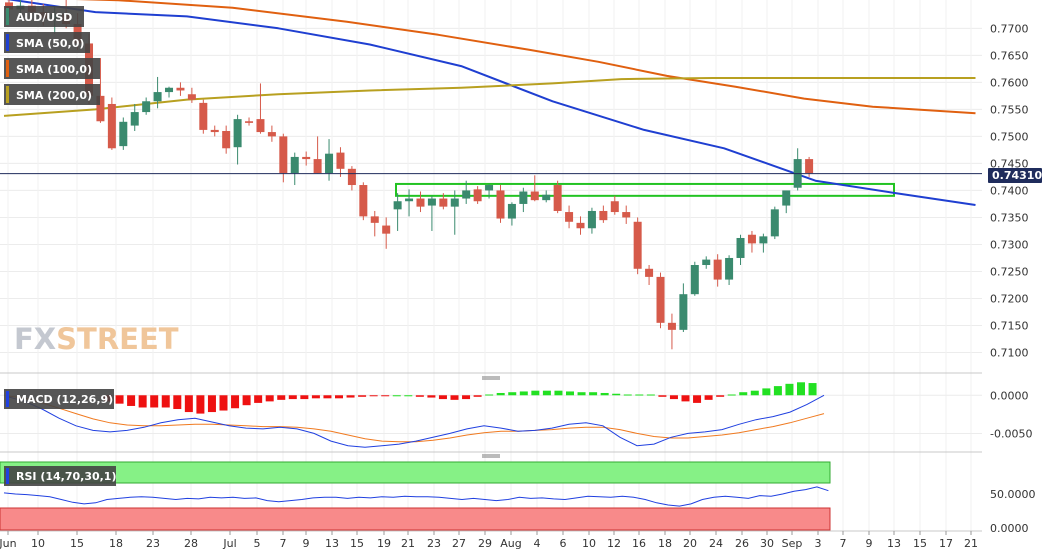 The image size is (1060, 555). Describe the element at coordinates (1009, 395) in the screenshot. I see `macd-tick-label: 0.0000` at that location.